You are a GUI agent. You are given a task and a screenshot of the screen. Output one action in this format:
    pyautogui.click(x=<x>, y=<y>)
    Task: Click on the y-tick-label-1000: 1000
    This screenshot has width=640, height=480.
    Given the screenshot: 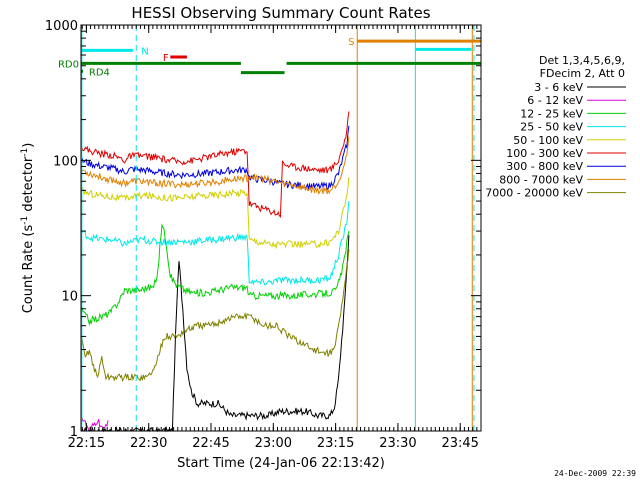 What is the action you would take?
    pyautogui.click(x=61, y=26)
    